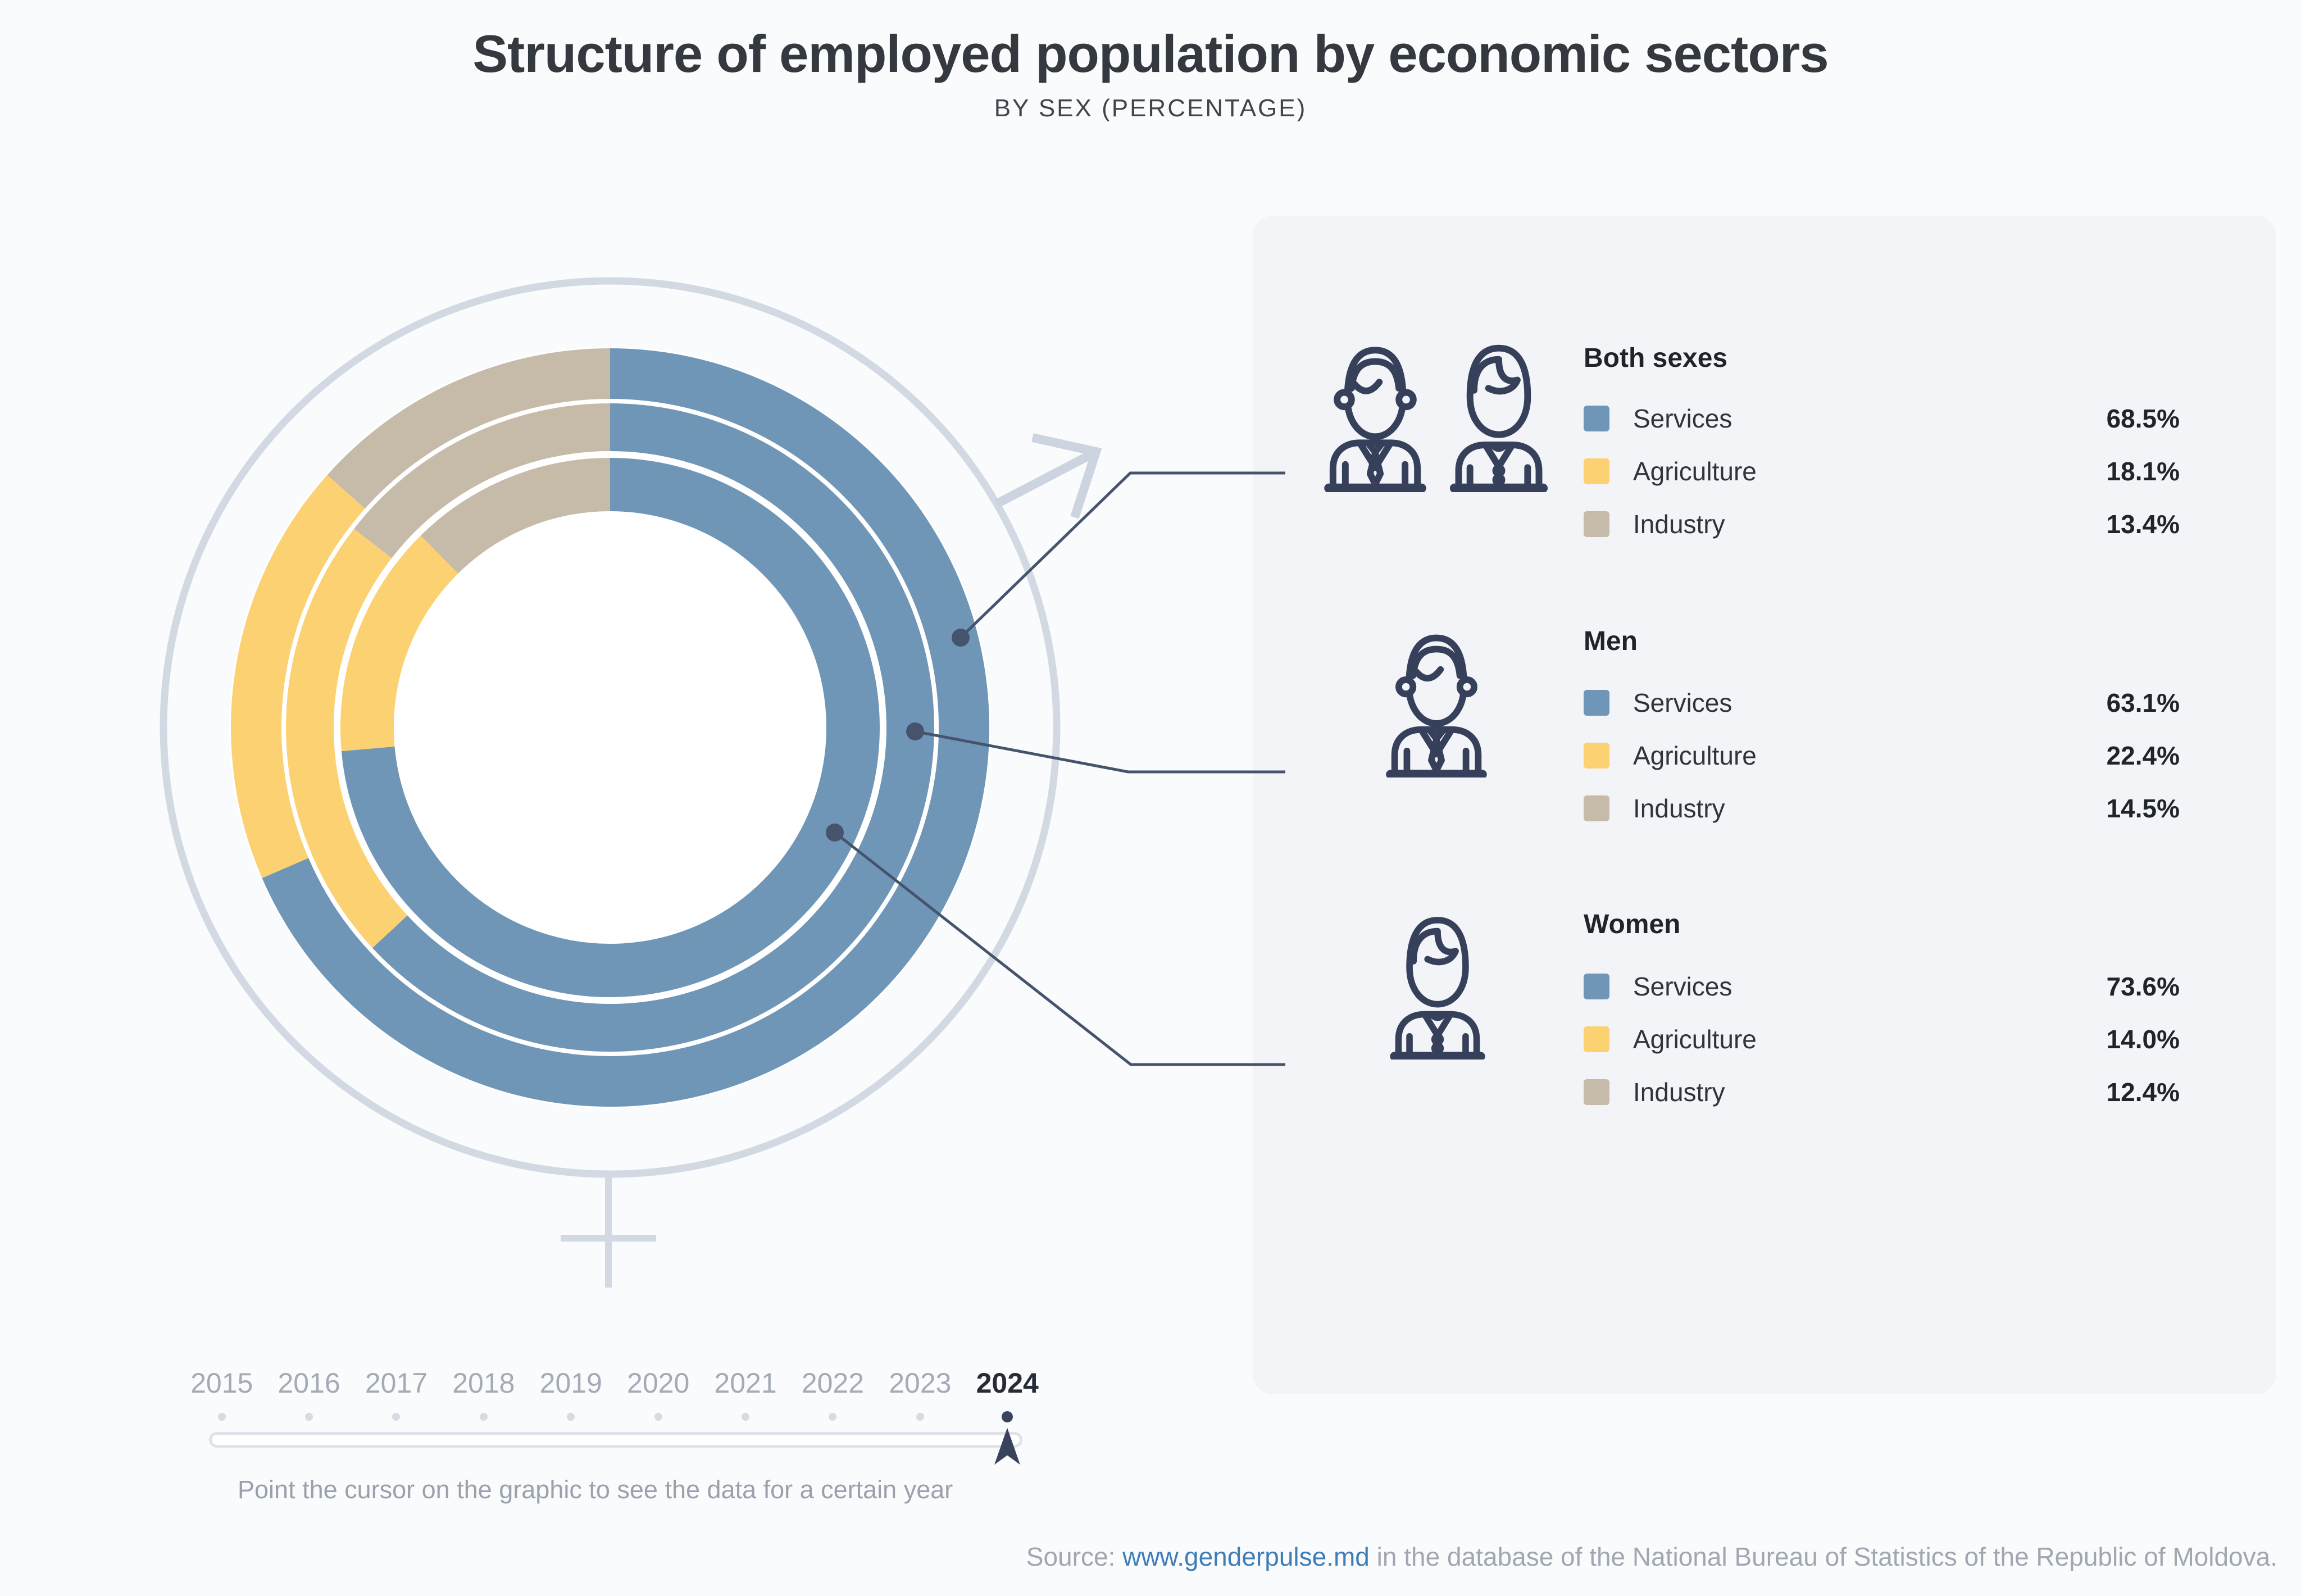  Describe the element at coordinates (1246, 1556) in the screenshot. I see `source-link: www.genderpulse.md` at that location.